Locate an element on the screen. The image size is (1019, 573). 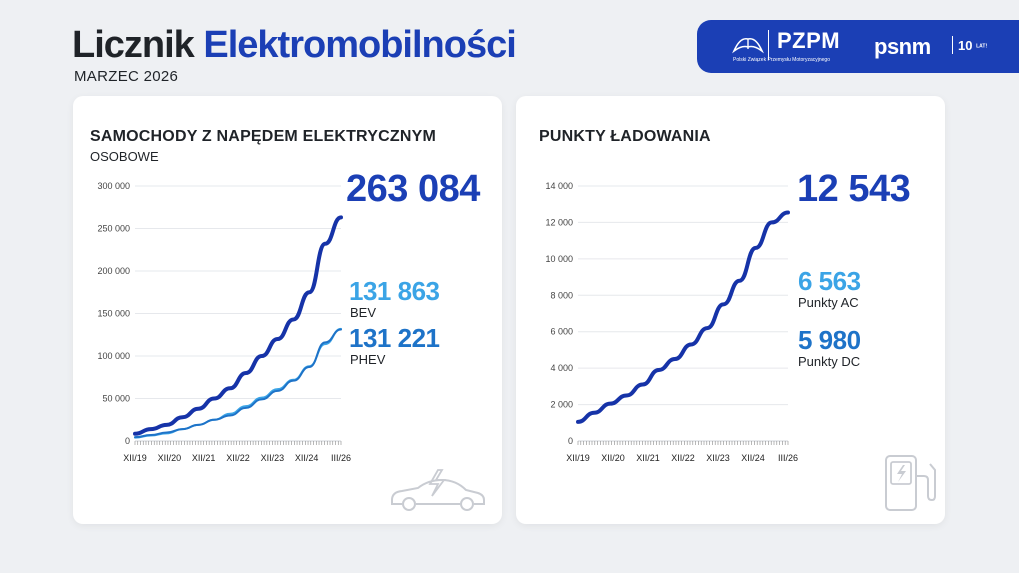
psnm-years: 10 is located at coordinates (965, 45).